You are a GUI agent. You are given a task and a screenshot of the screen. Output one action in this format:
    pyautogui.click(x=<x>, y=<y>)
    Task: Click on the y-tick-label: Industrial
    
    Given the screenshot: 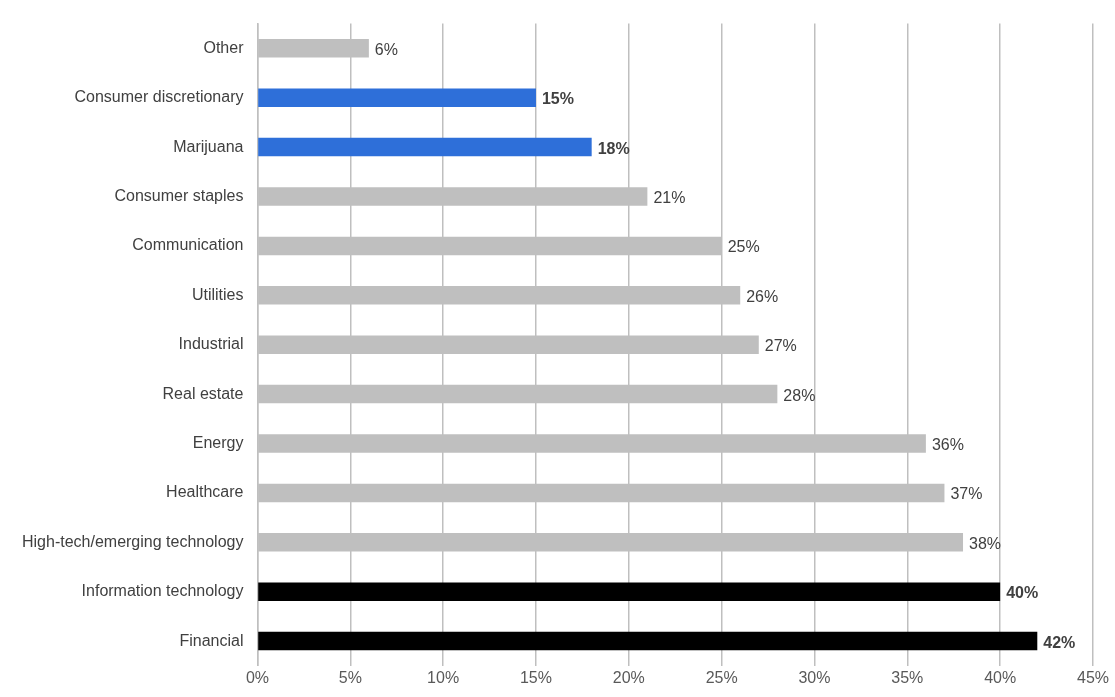 What is the action you would take?
    pyautogui.click(x=211, y=344)
    